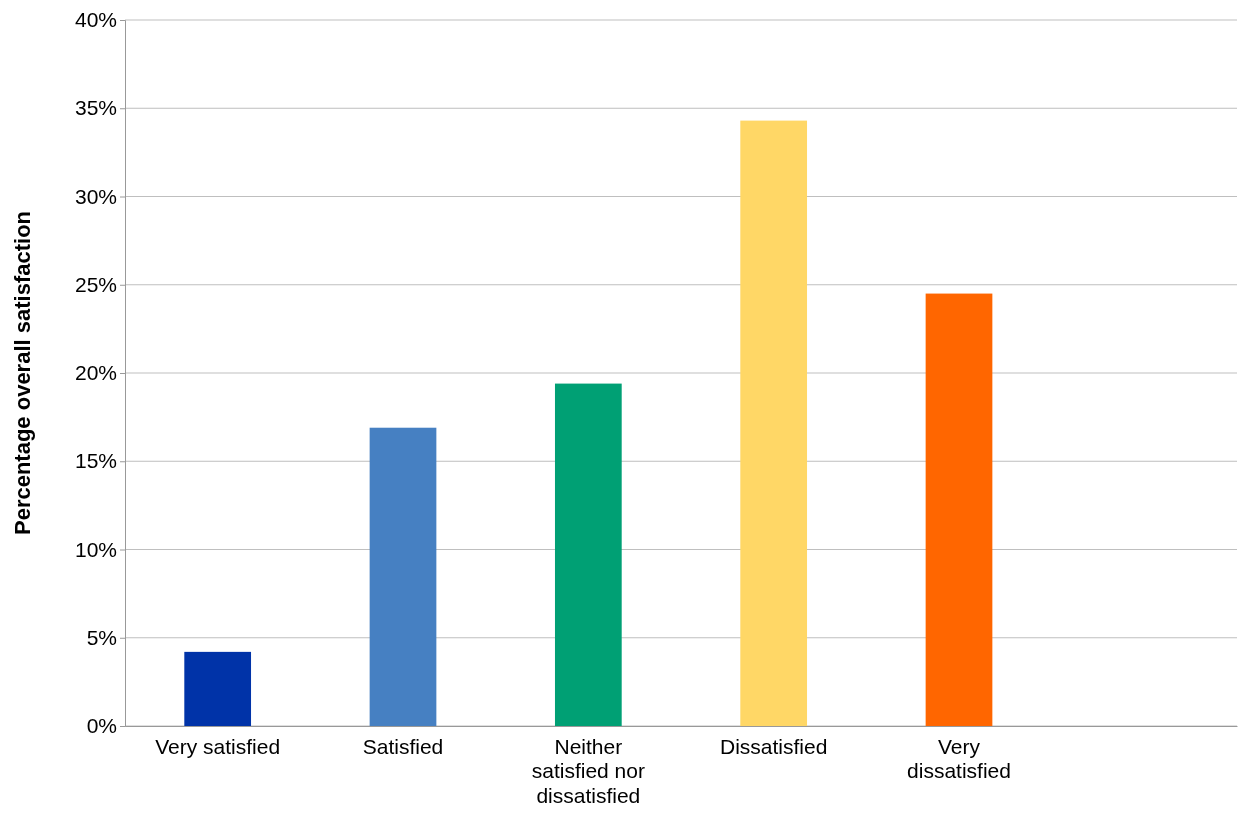  I want to click on x-tick-label: Very satisfied, so click(218, 747).